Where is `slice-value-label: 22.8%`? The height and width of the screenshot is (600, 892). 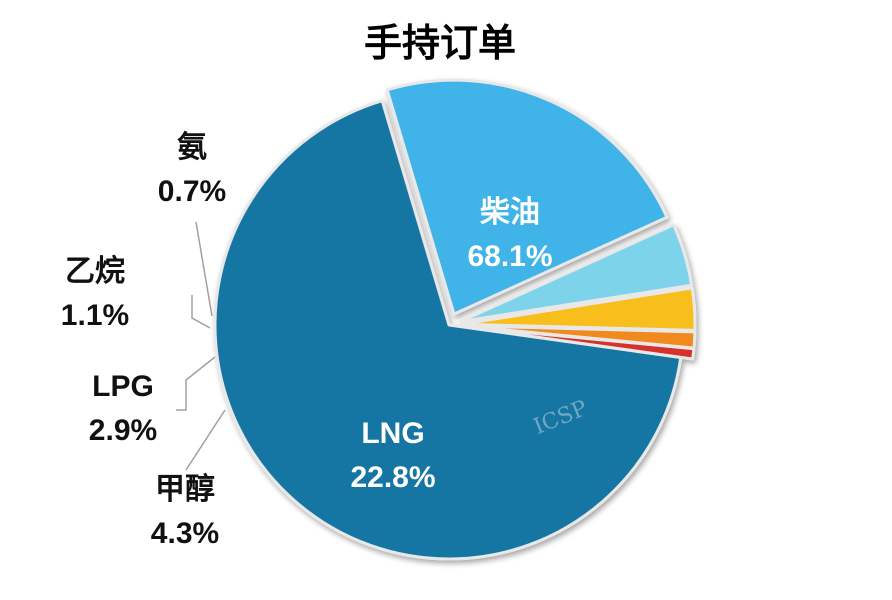
slice-value-label: 22.8% is located at coordinates (392, 477).